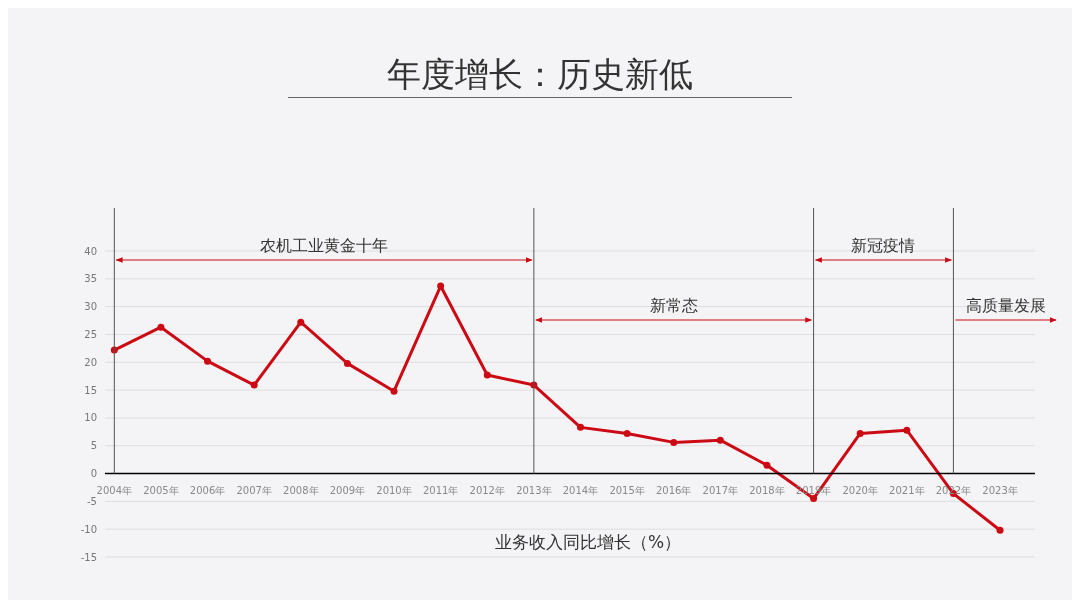 The width and height of the screenshot is (1080, 608). I want to click on x-tick-label: 2014年, so click(580, 490).